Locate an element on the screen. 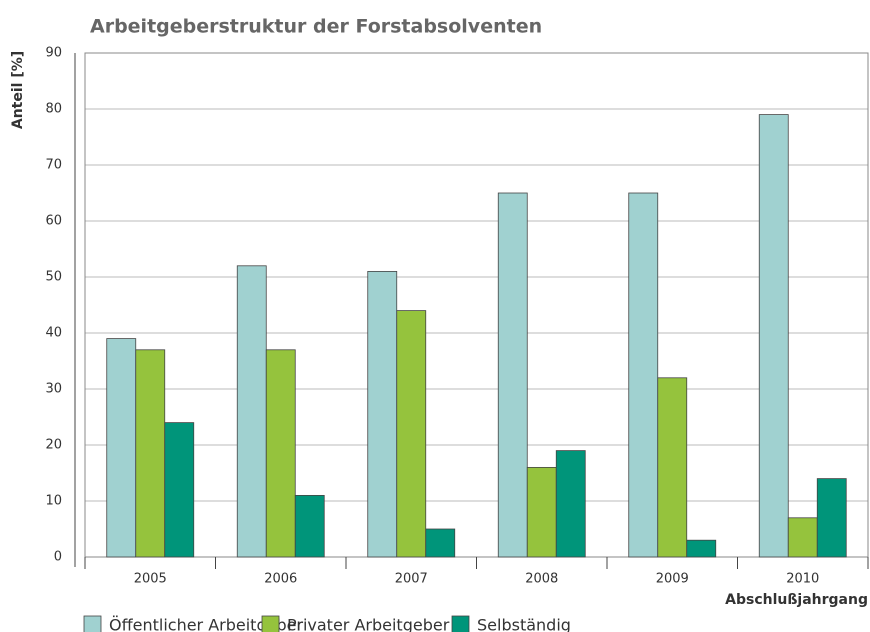 This screenshot has width=870, height=632. x-axis-label: Abschlußjahrgang is located at coordinates (796, 600).